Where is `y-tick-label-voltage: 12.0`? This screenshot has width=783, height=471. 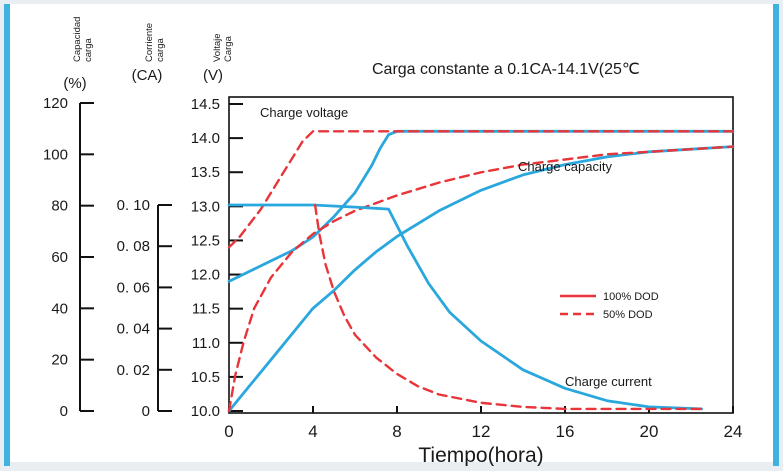
y-tick-label-voltage: 12.0 is located at coordinates (205, 275).